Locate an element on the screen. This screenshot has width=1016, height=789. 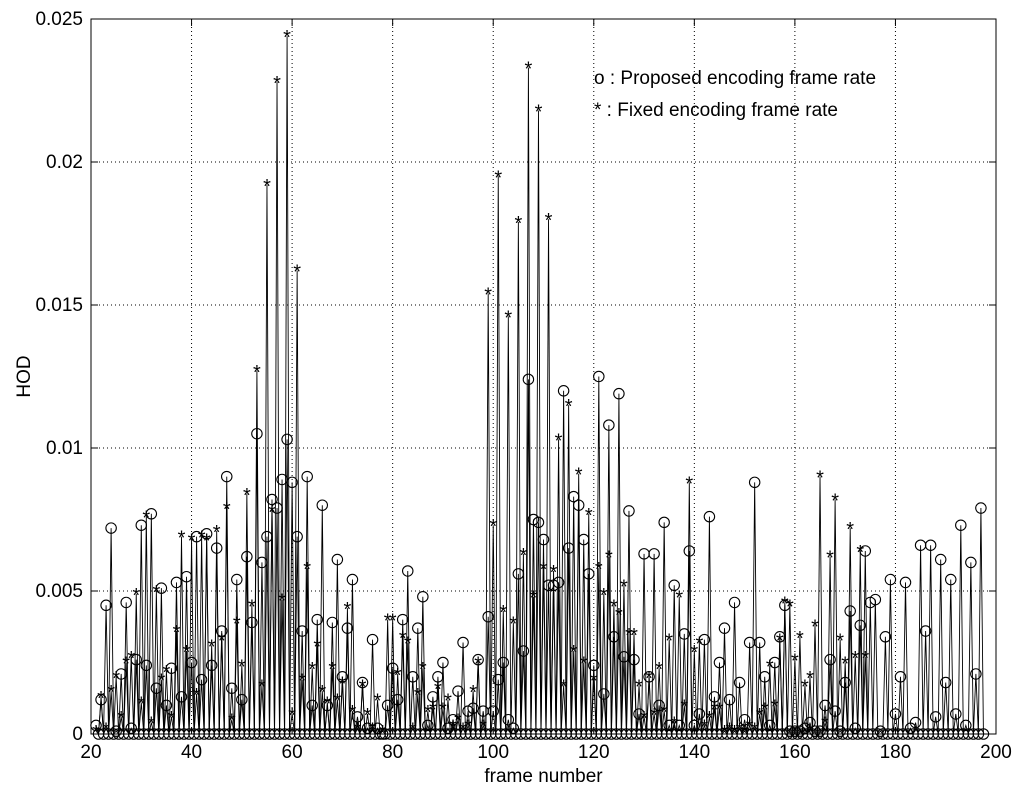
x-tick-label: 60 is located at coordinates (292, 752).